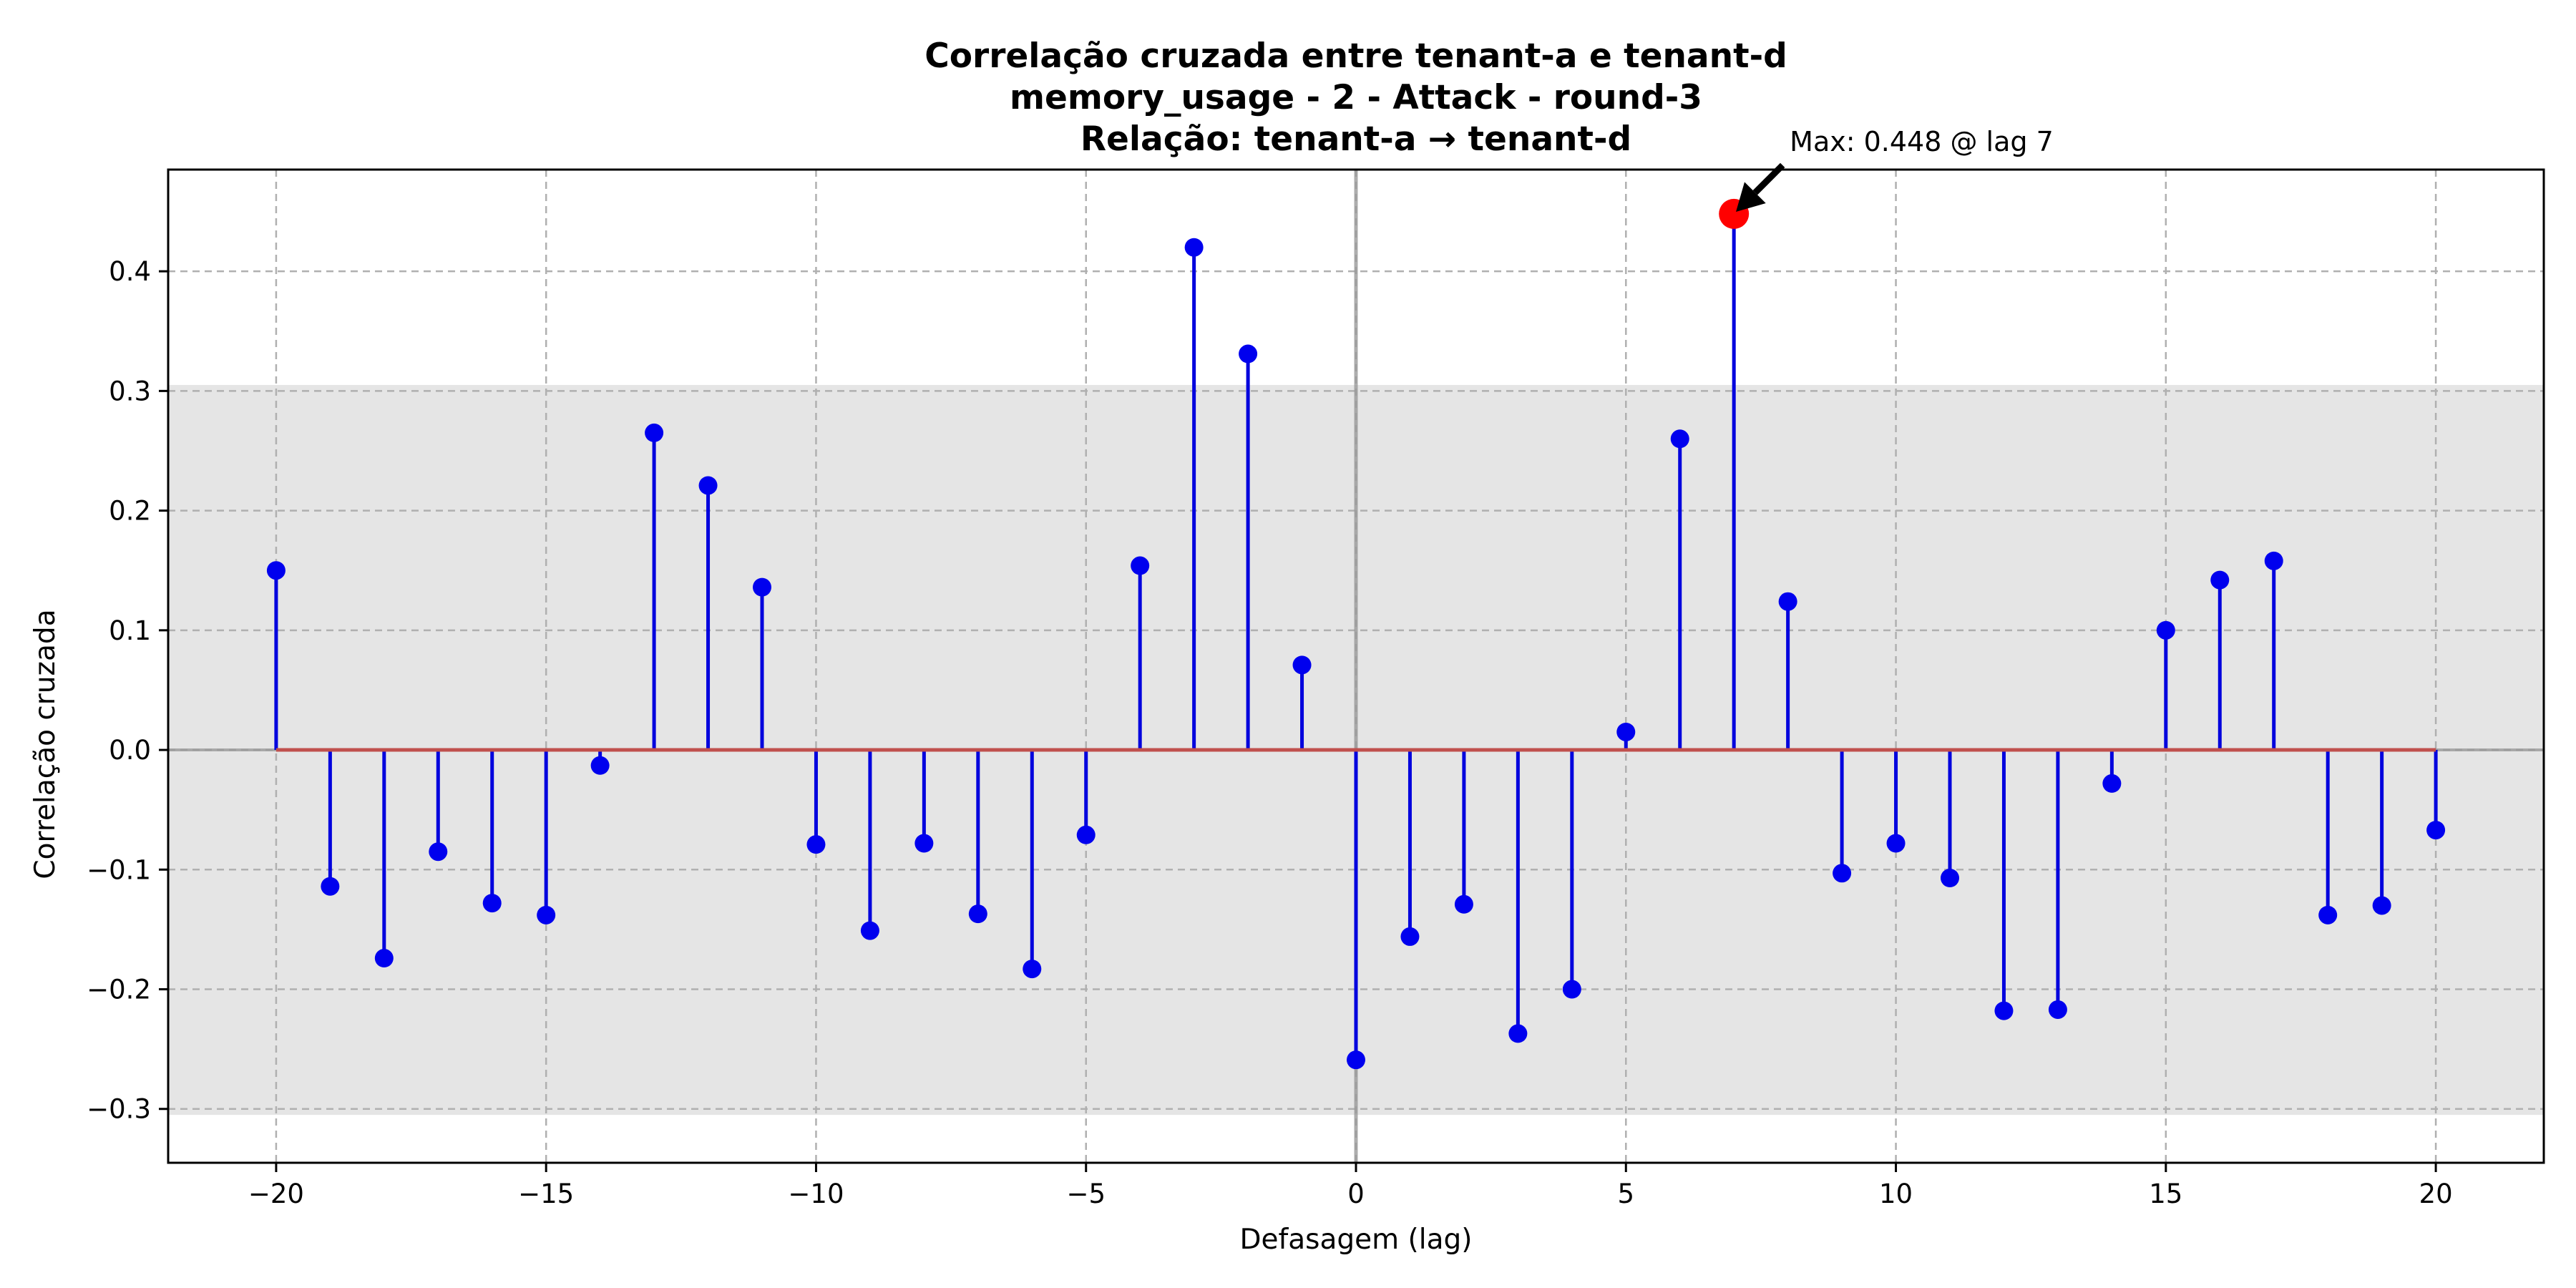  Describe the element at coordinates (1625, 1194) in the screenshot. I see `x-tick-label: 5` at that location.